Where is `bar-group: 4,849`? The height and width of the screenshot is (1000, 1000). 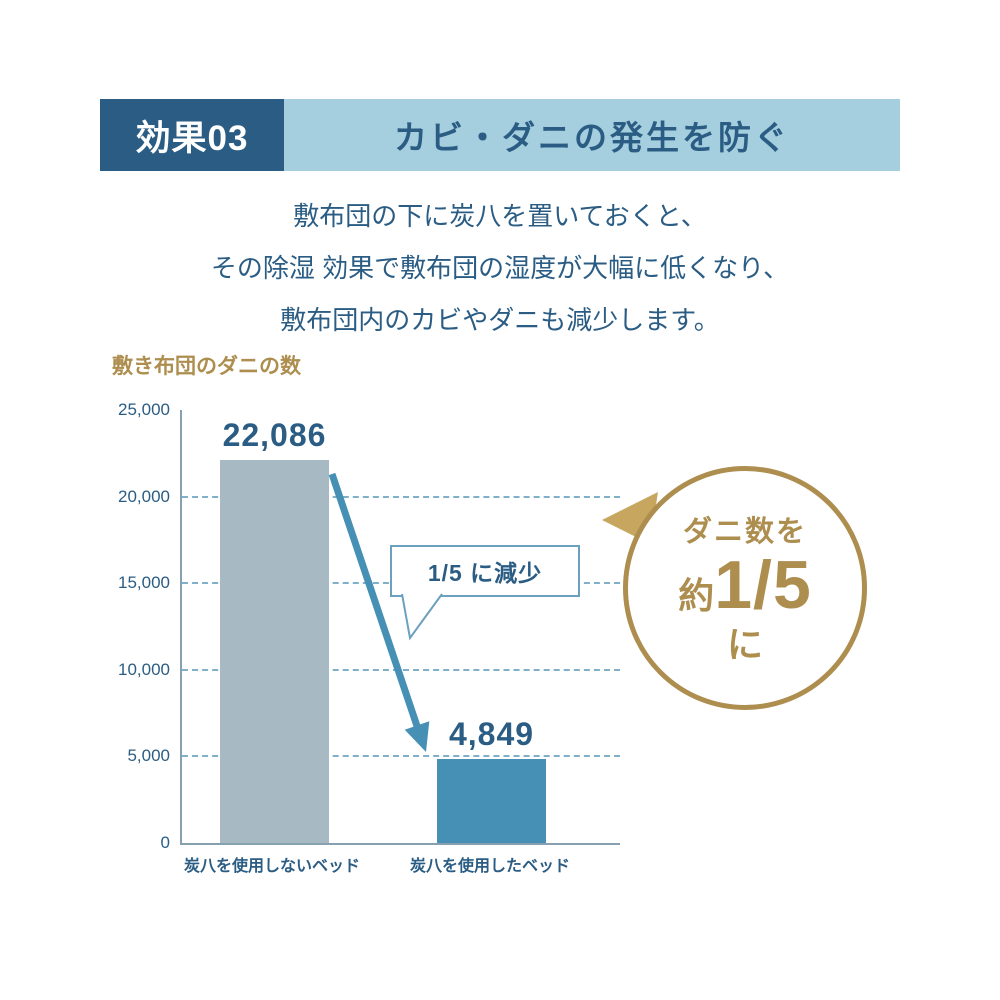
bar-group: 4,849 is located at coordinates (491, 779).